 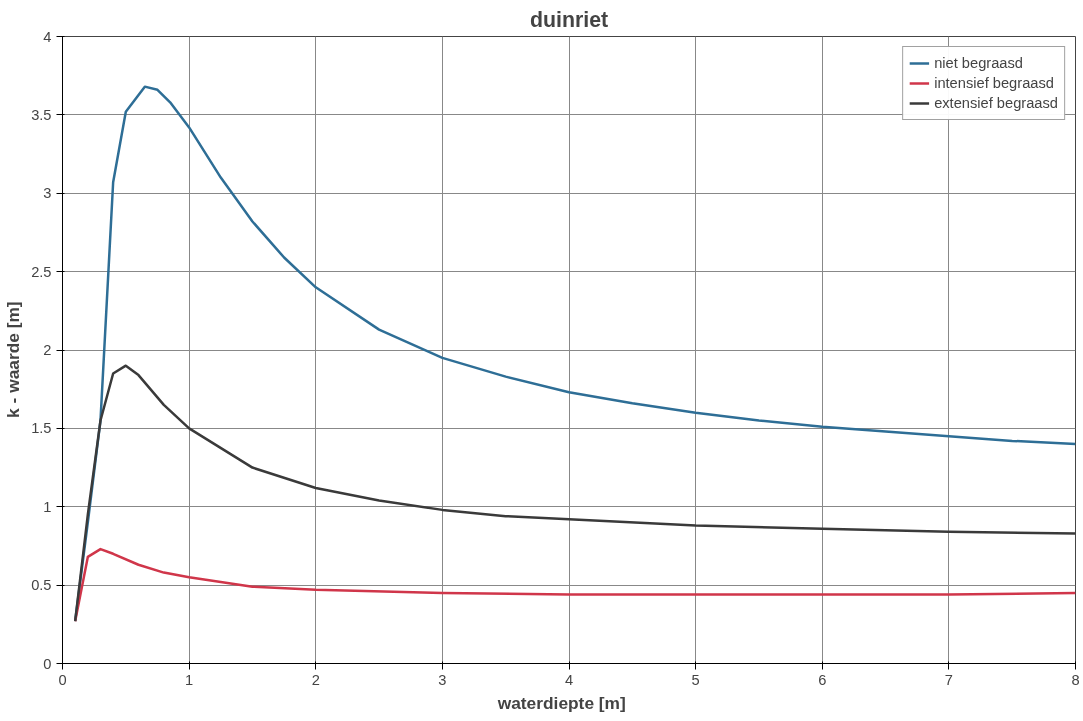 I want to click on y-tick-label: 4, so click(x=47, y=36).